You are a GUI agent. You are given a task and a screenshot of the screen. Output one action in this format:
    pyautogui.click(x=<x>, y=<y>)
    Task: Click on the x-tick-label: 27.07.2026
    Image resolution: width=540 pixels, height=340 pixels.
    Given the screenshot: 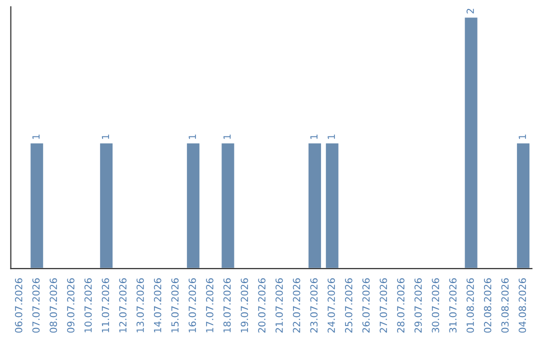 What is the action you would take?
    pyautogui.click(x=384, y=305)
    